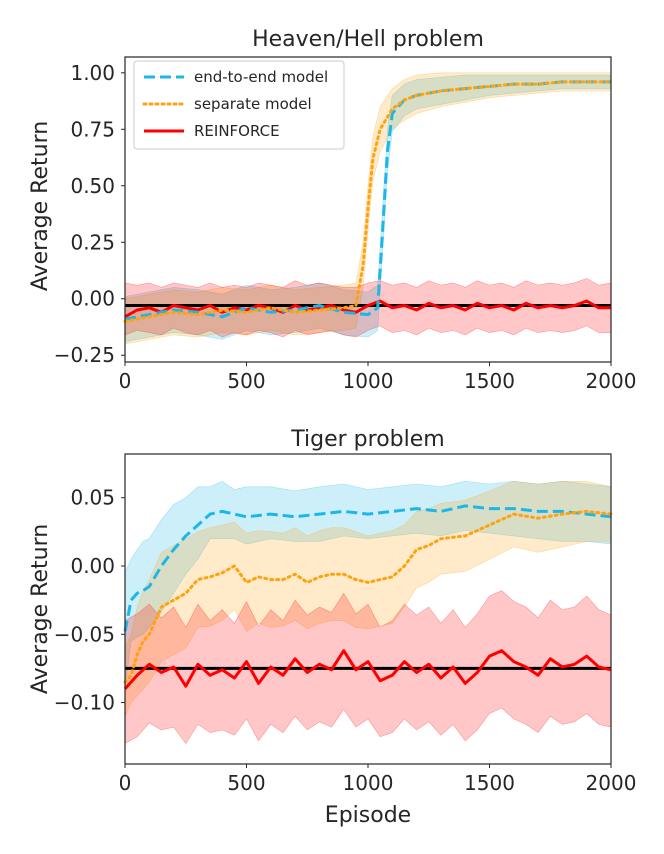  I want to click on legend-box, so click(239, 105).